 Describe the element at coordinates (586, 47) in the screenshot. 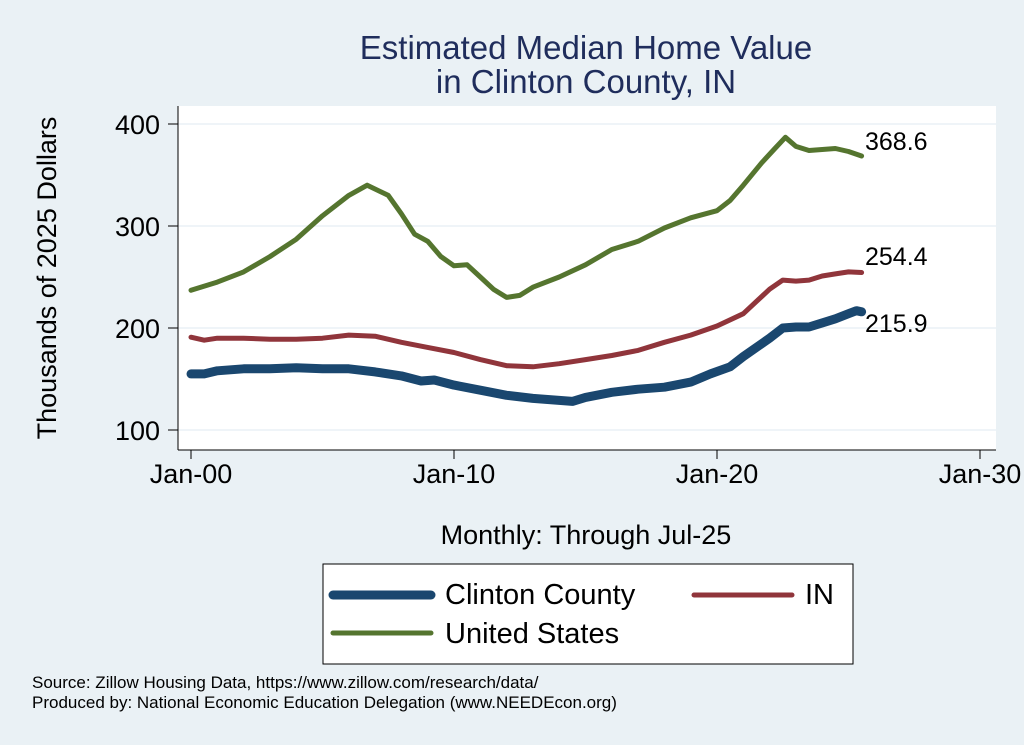

I see `chart-title-line-1: Estimated Median Home Value` at that location.